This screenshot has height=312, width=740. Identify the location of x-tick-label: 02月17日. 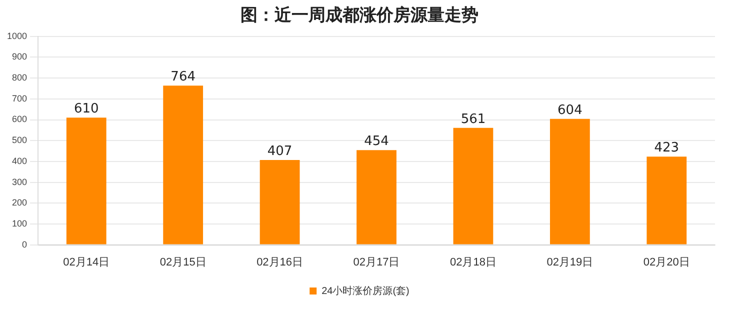
(376, 262).